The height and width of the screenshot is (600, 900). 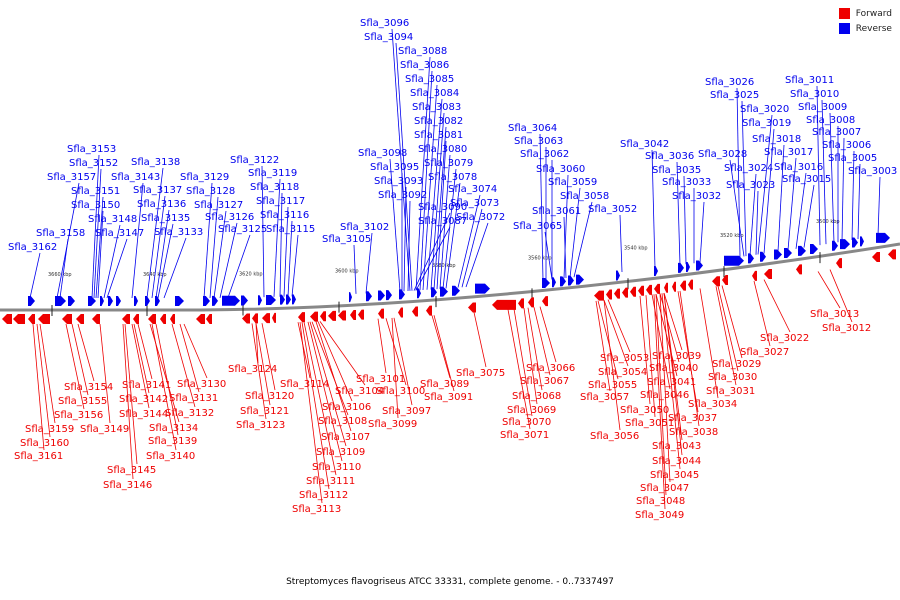 What do you see at coordinates (624, 358) in the screenshot?
I see `forward-gene-label: Sfla_3053` at bounding box center [624, 358].